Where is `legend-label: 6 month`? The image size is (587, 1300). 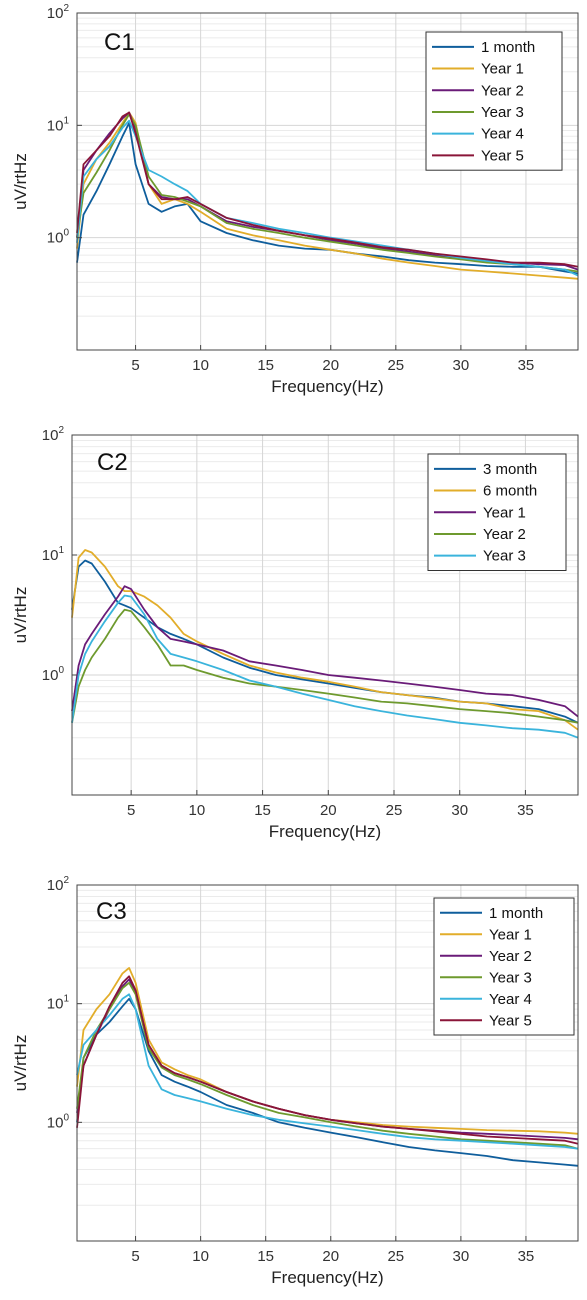 legend-label: 6 month is located at coordinates (510, 491).